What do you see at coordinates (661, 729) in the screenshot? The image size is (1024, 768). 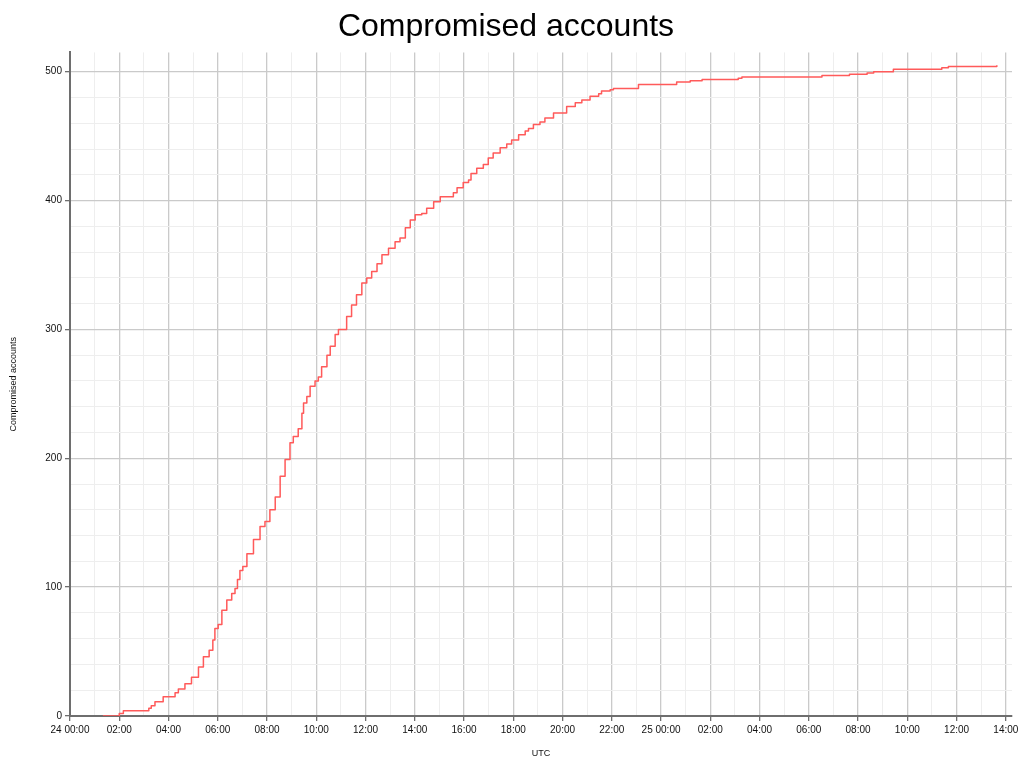 I see `x-tick-label: 25 00:00` at bounding box center [661, 729].